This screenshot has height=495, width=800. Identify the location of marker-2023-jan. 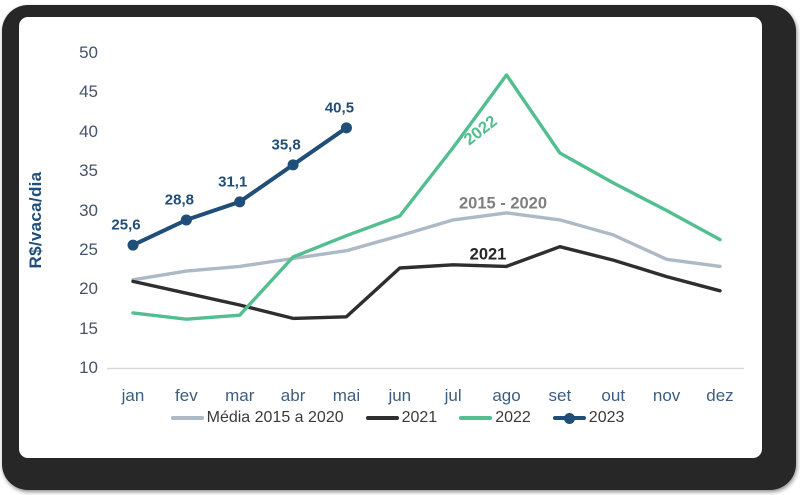
(133, 245).